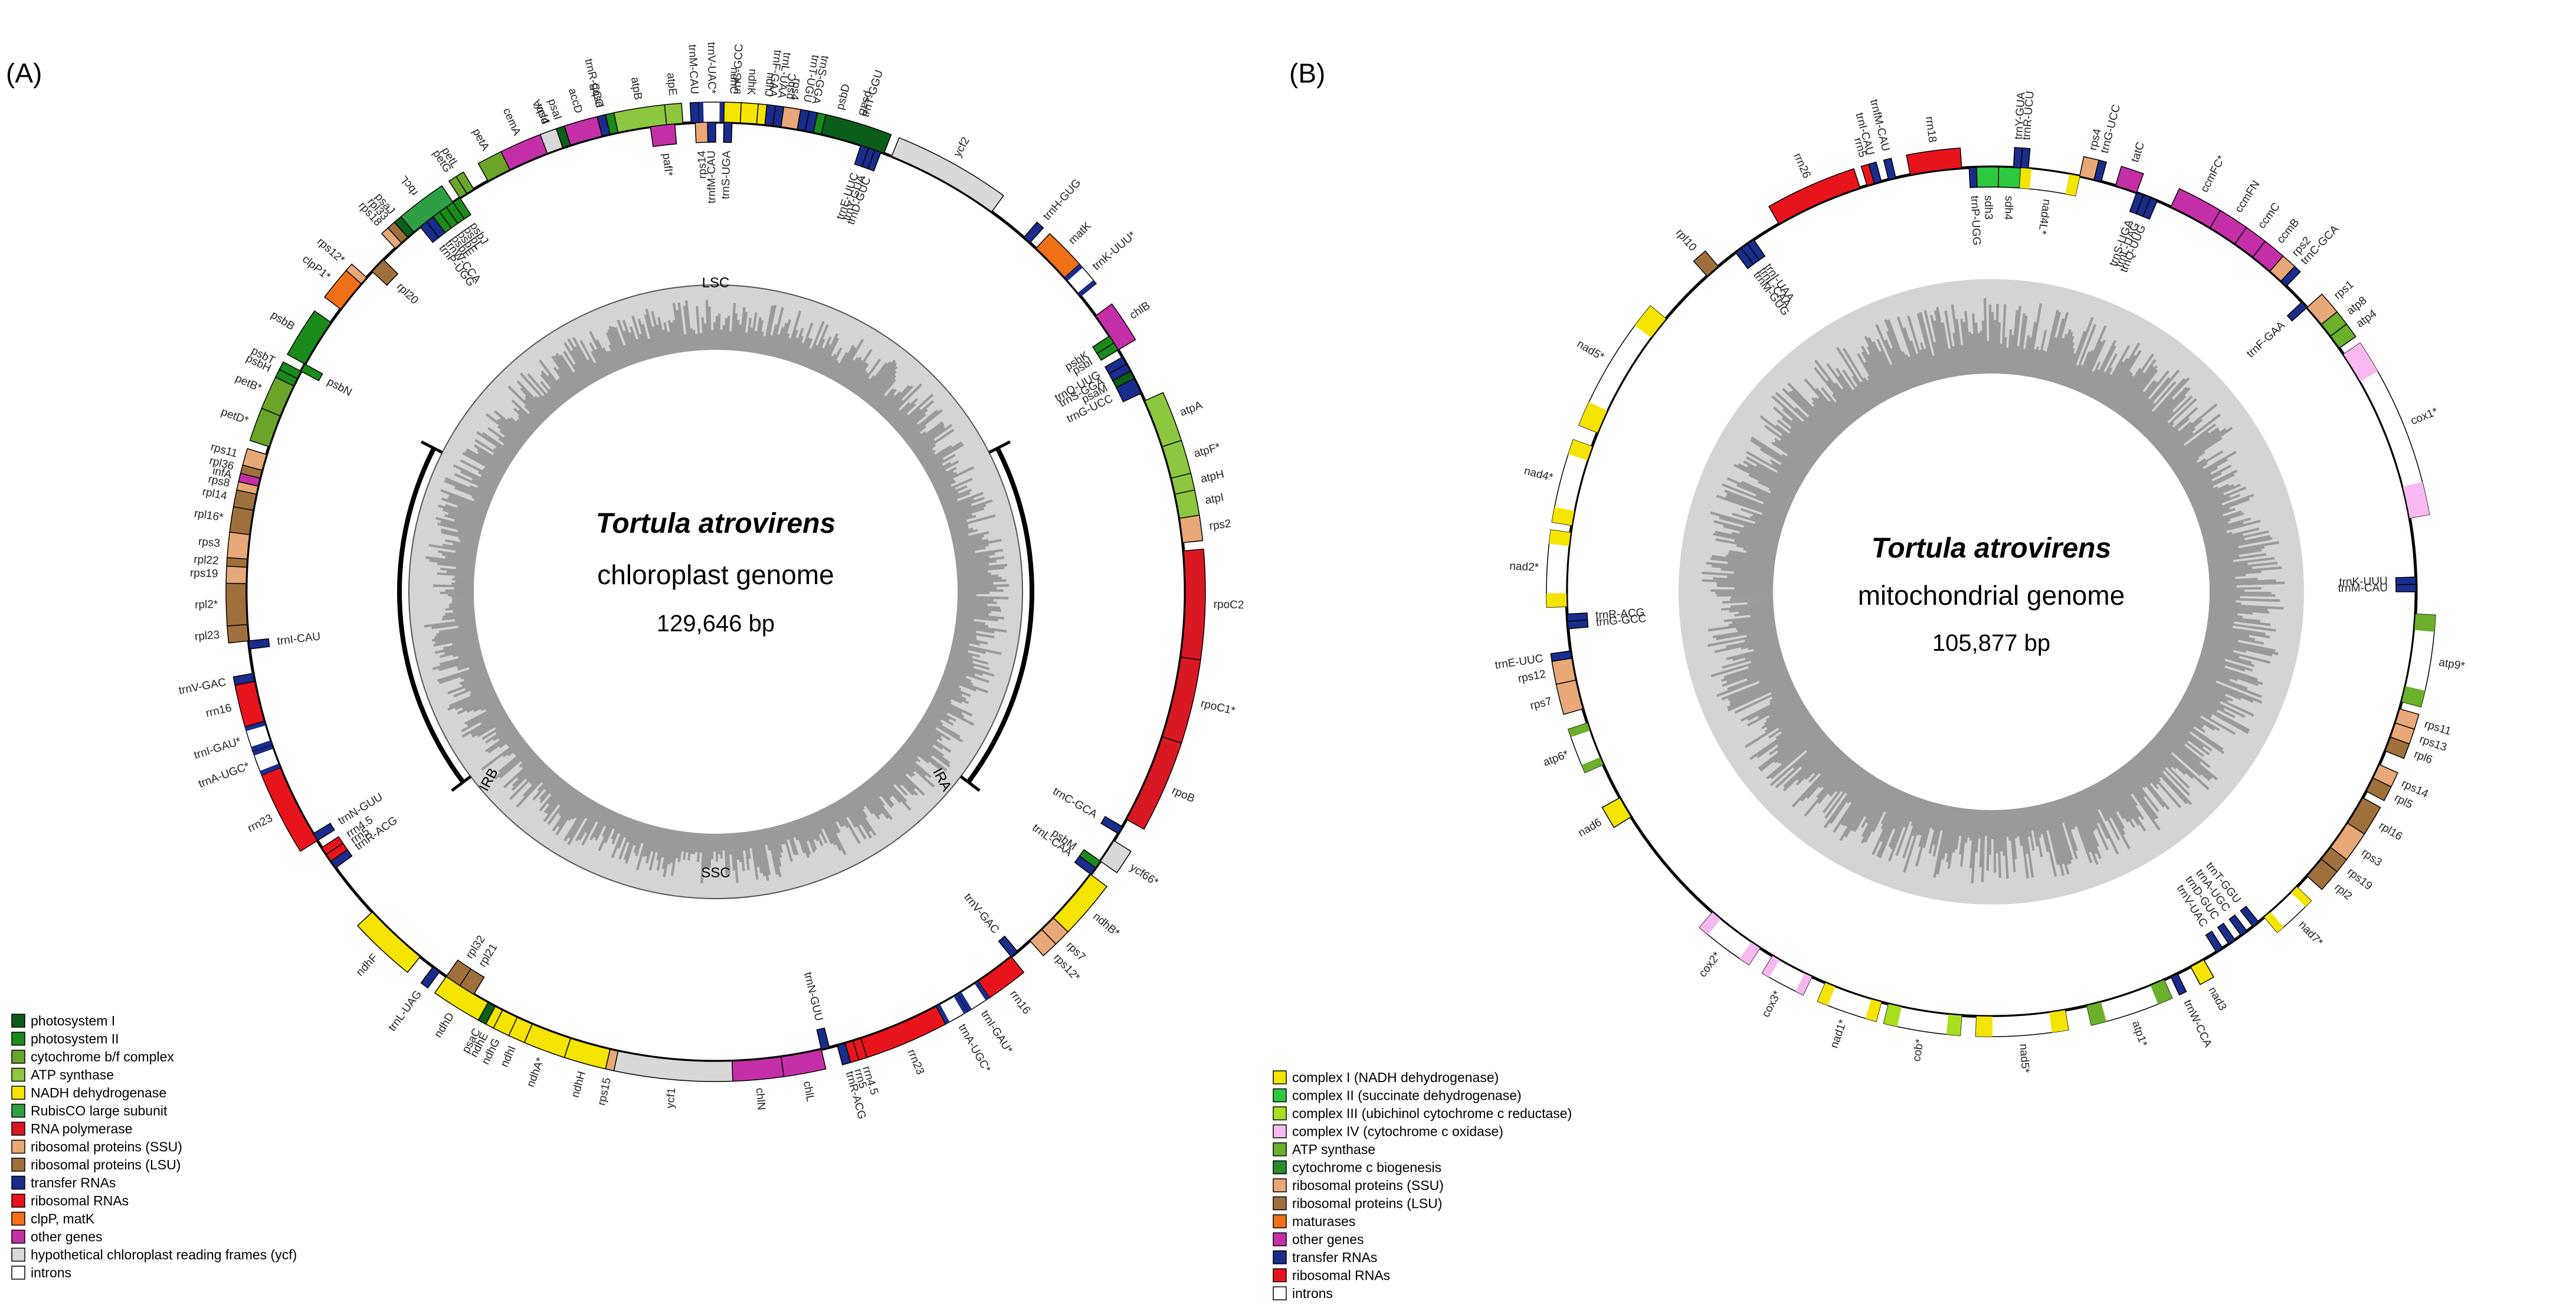 This screenshot has width=2576, height=1311. What do you see at coordinates (1802, 165) in the screenshot?
I see `gene-label: rrn26` at bounding box center [1802, 165].